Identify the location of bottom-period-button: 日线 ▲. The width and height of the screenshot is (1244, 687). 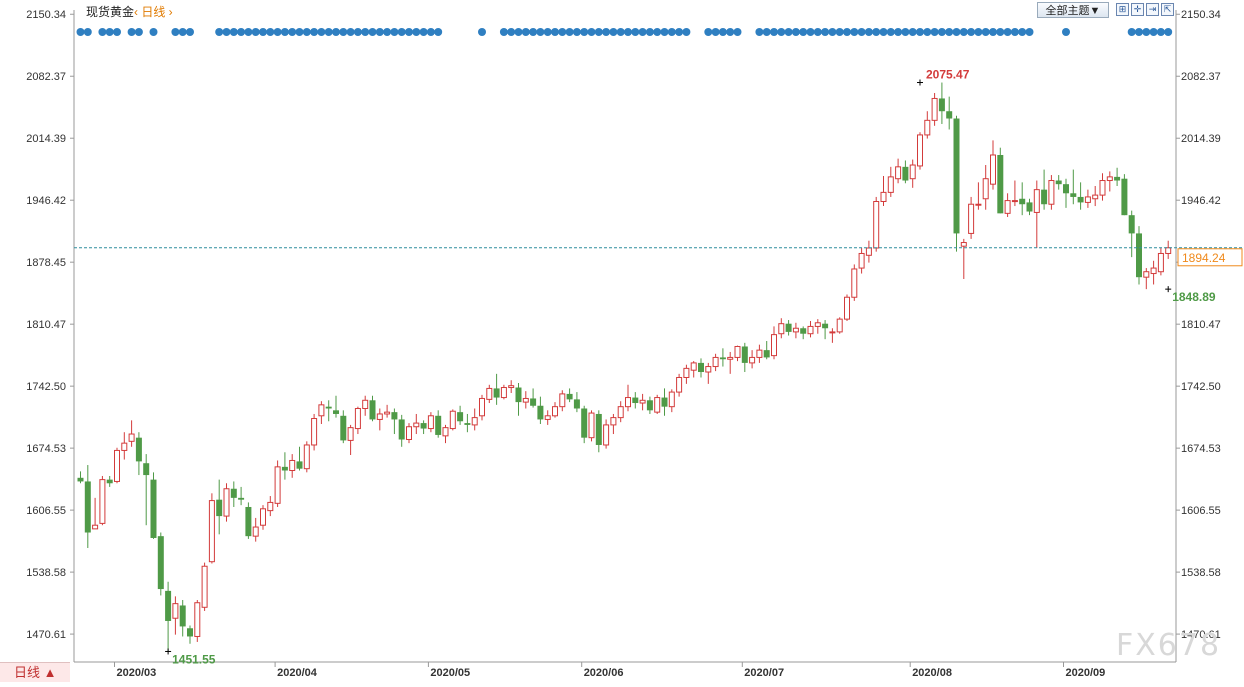
(35, 672).